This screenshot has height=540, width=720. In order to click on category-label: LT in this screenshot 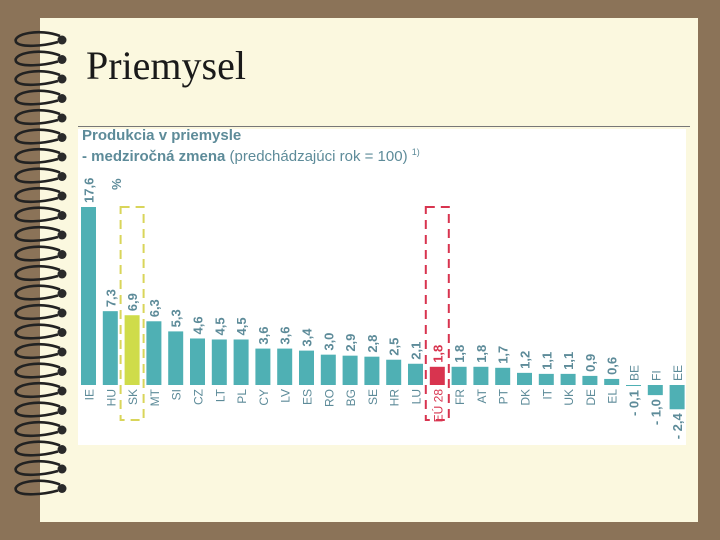, I will do `click(220, 395)`.